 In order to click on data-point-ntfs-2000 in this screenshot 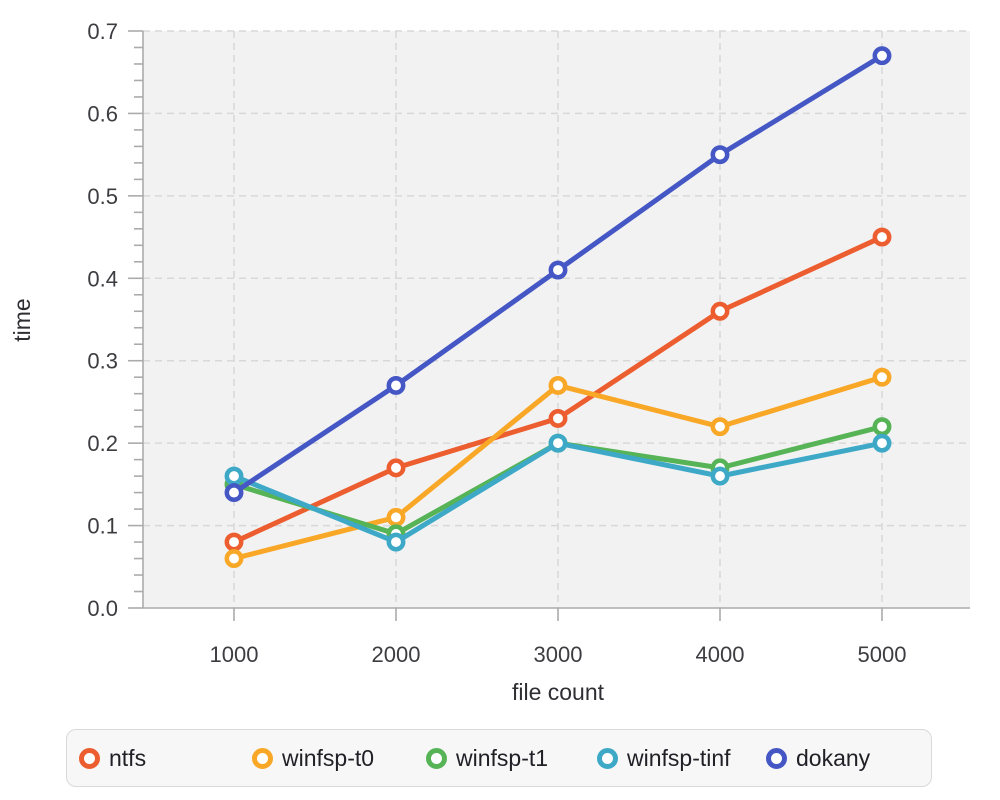, I will do `click(396, 468)`.